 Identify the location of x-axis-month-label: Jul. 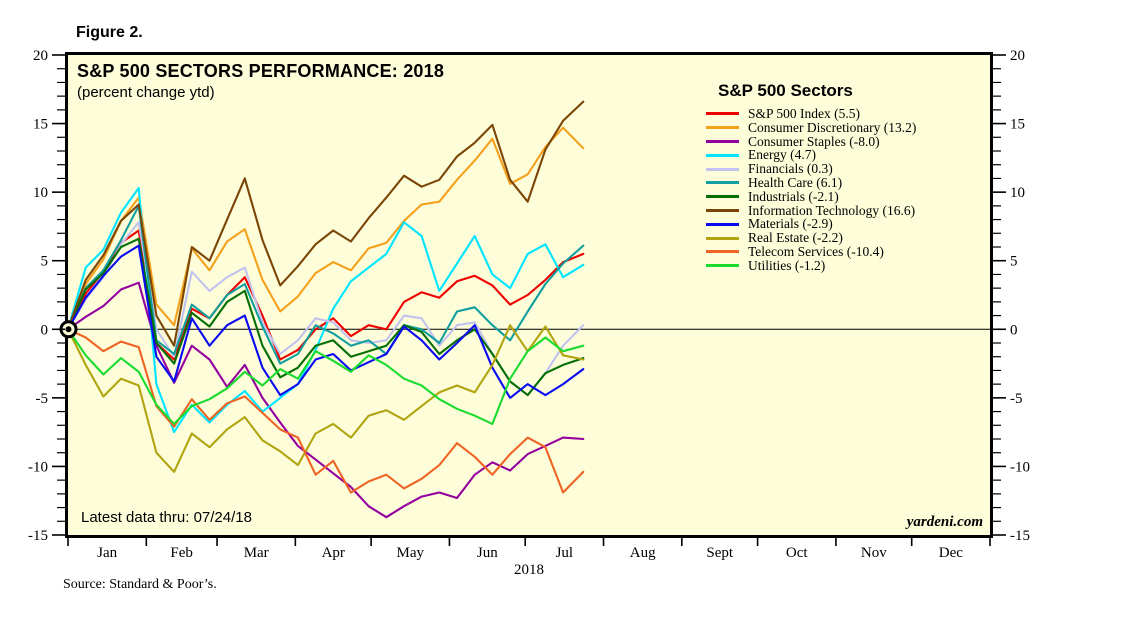
(565, 553).